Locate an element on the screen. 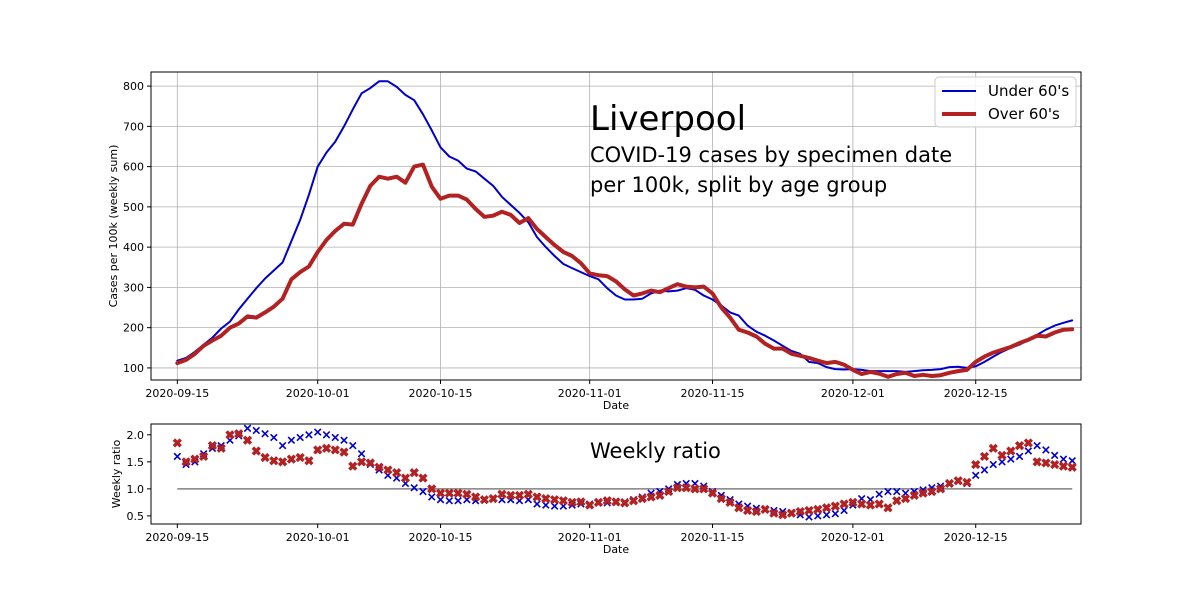 The height and width of the screenshot is (600, 1200). main-y-tick-label: 700 is located at coordinates (133, 126).